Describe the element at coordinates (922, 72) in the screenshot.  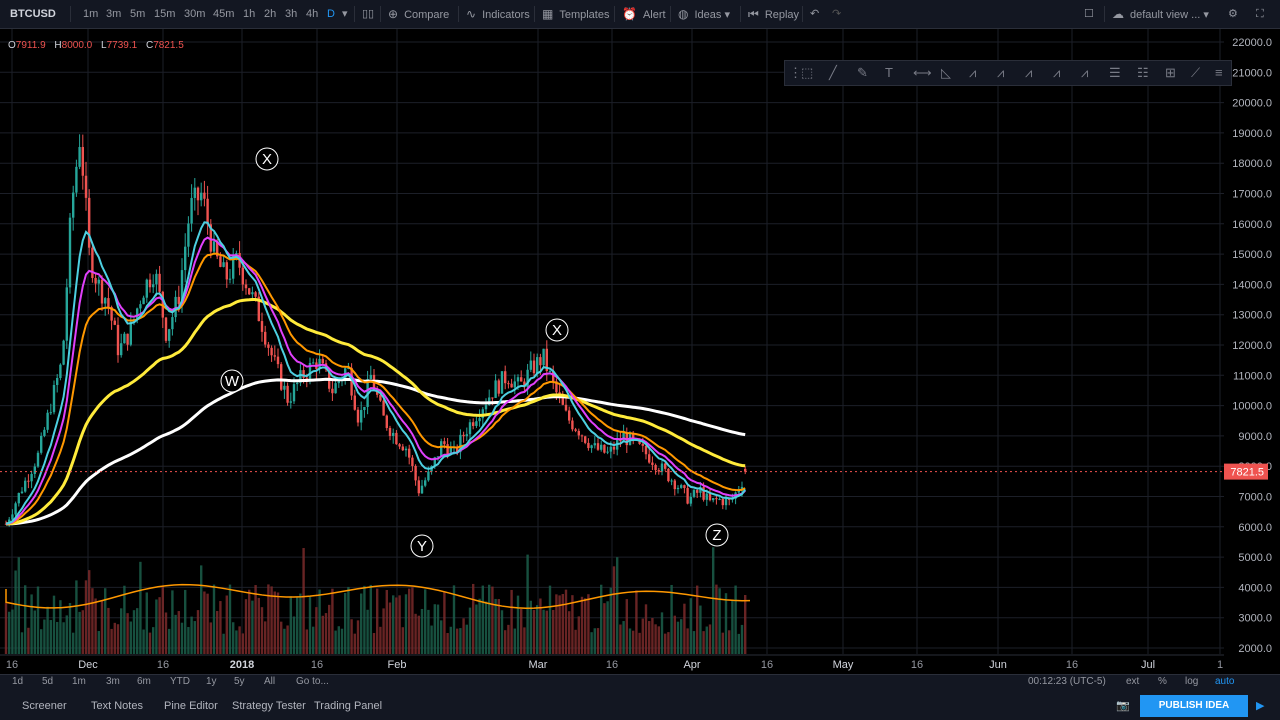
I see `horizontal-line-icon: ⟷` at that location.